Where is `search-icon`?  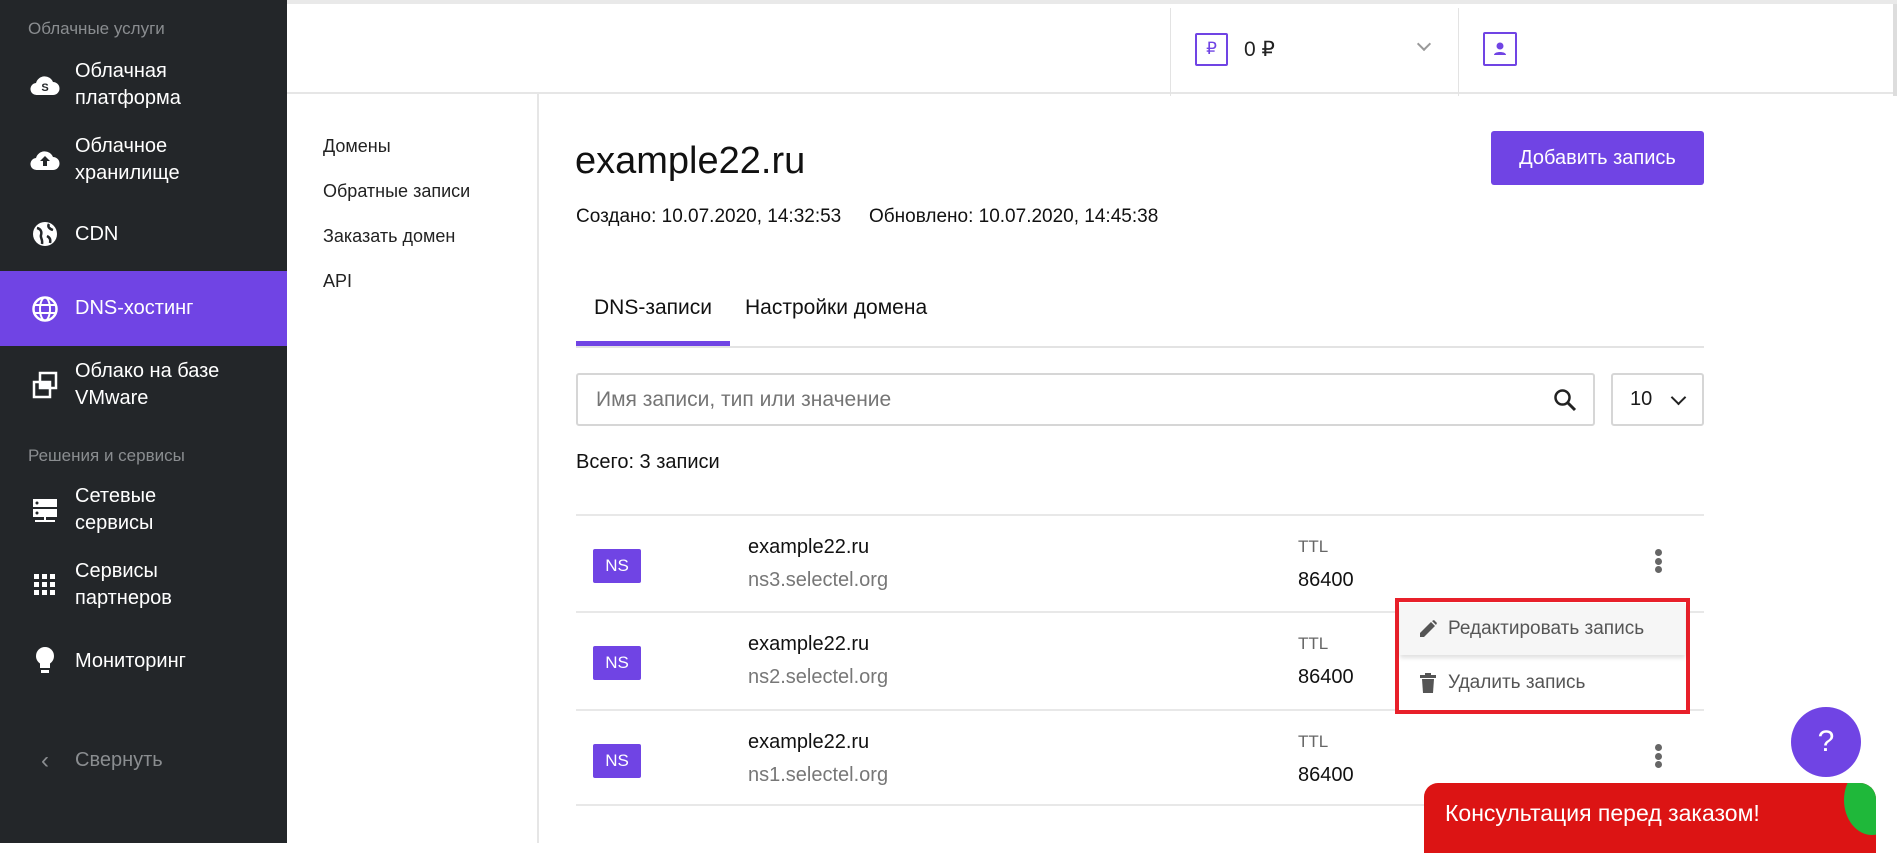
search-icon is located at coordinates (1565, 400).